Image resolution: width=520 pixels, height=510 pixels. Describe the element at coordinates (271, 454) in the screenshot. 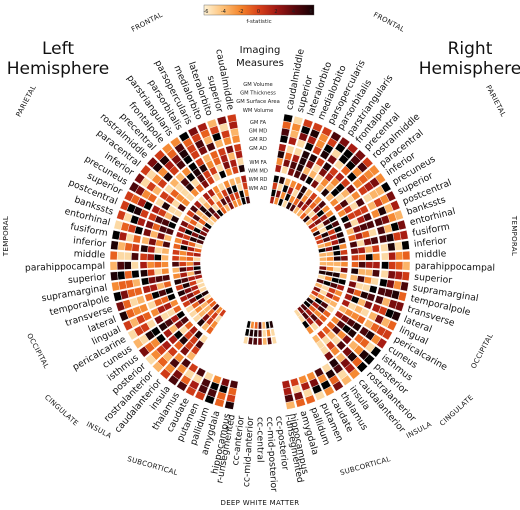

I see `region-label-dwm: cc-mid-posterior` at that location.